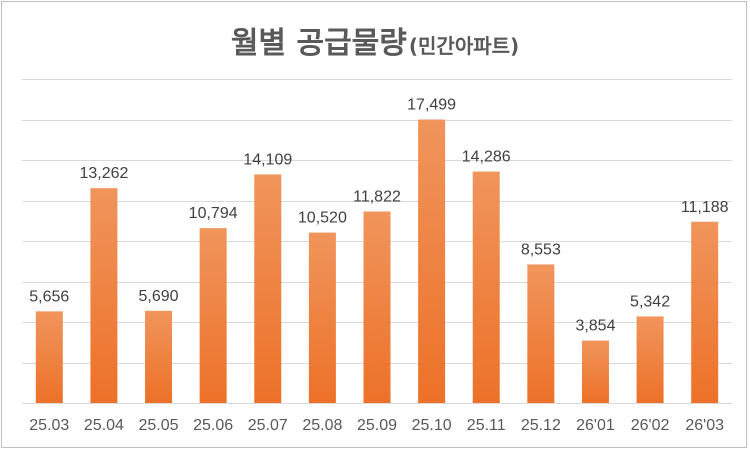 The height and width of the screenshot is (451, 750). What do you see at coordinates (432, 425) in the screenshot?
I see `x-tick-label: 25.10` at bounding box center [432, 425].